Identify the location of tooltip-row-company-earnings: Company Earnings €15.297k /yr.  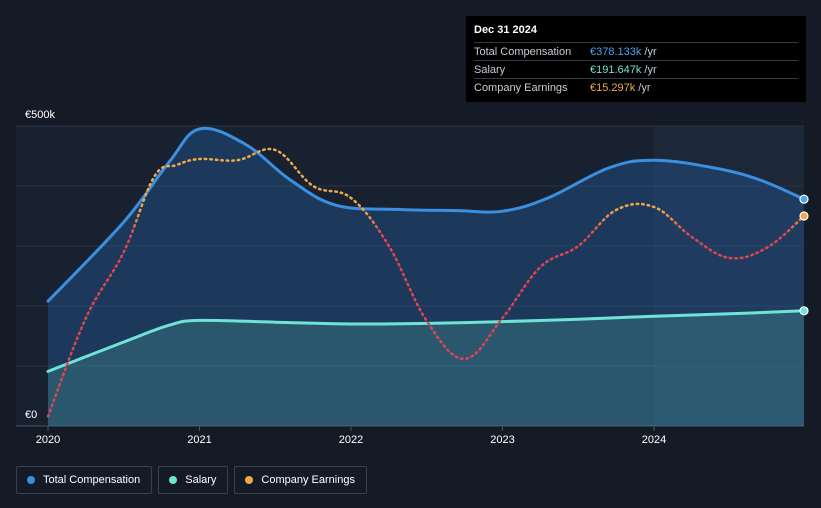
(636, 87).